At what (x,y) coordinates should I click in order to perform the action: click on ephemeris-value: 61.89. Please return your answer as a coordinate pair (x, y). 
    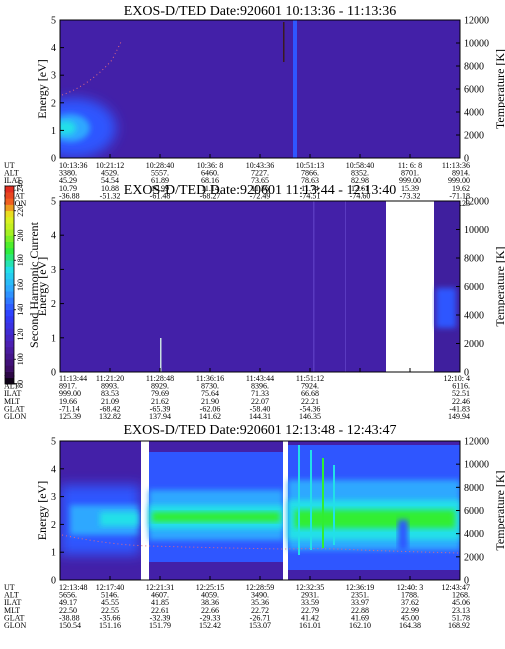
    Looking at the image, I should click on (160, 180).